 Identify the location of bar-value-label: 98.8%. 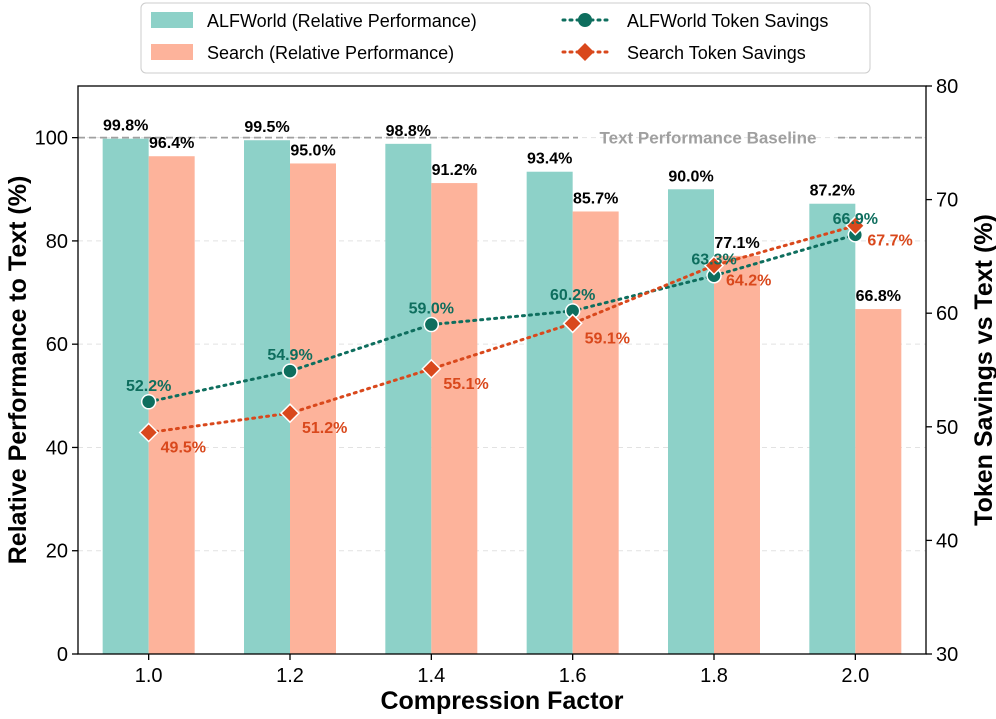
(408, 131).